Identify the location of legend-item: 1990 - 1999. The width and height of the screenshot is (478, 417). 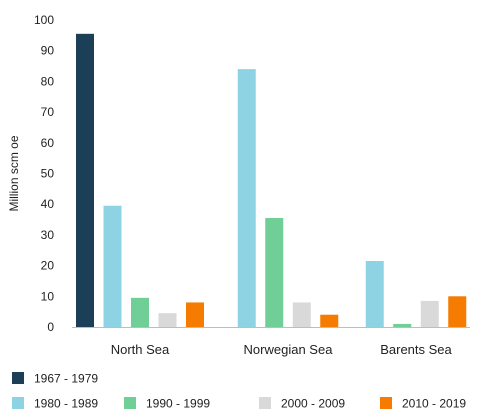
(167, 404).